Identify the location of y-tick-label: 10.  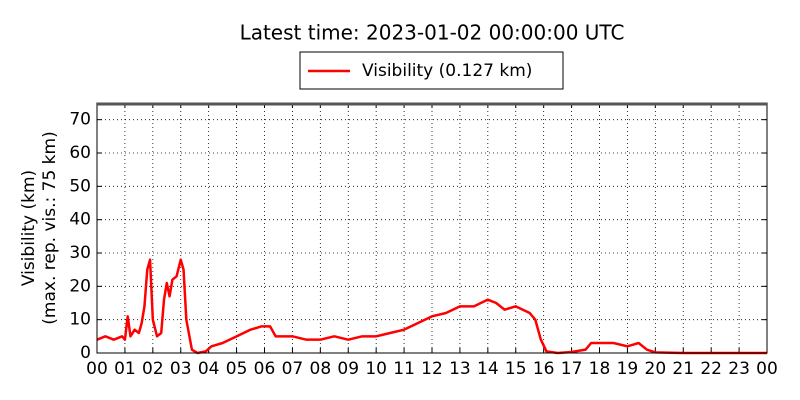
(80, 320).